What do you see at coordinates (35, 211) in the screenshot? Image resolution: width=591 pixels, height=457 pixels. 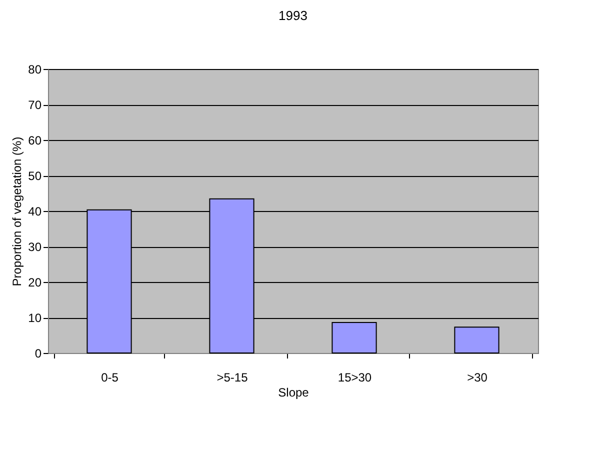 I see `y-tick-label: 40` at bounding box center [35, 211].